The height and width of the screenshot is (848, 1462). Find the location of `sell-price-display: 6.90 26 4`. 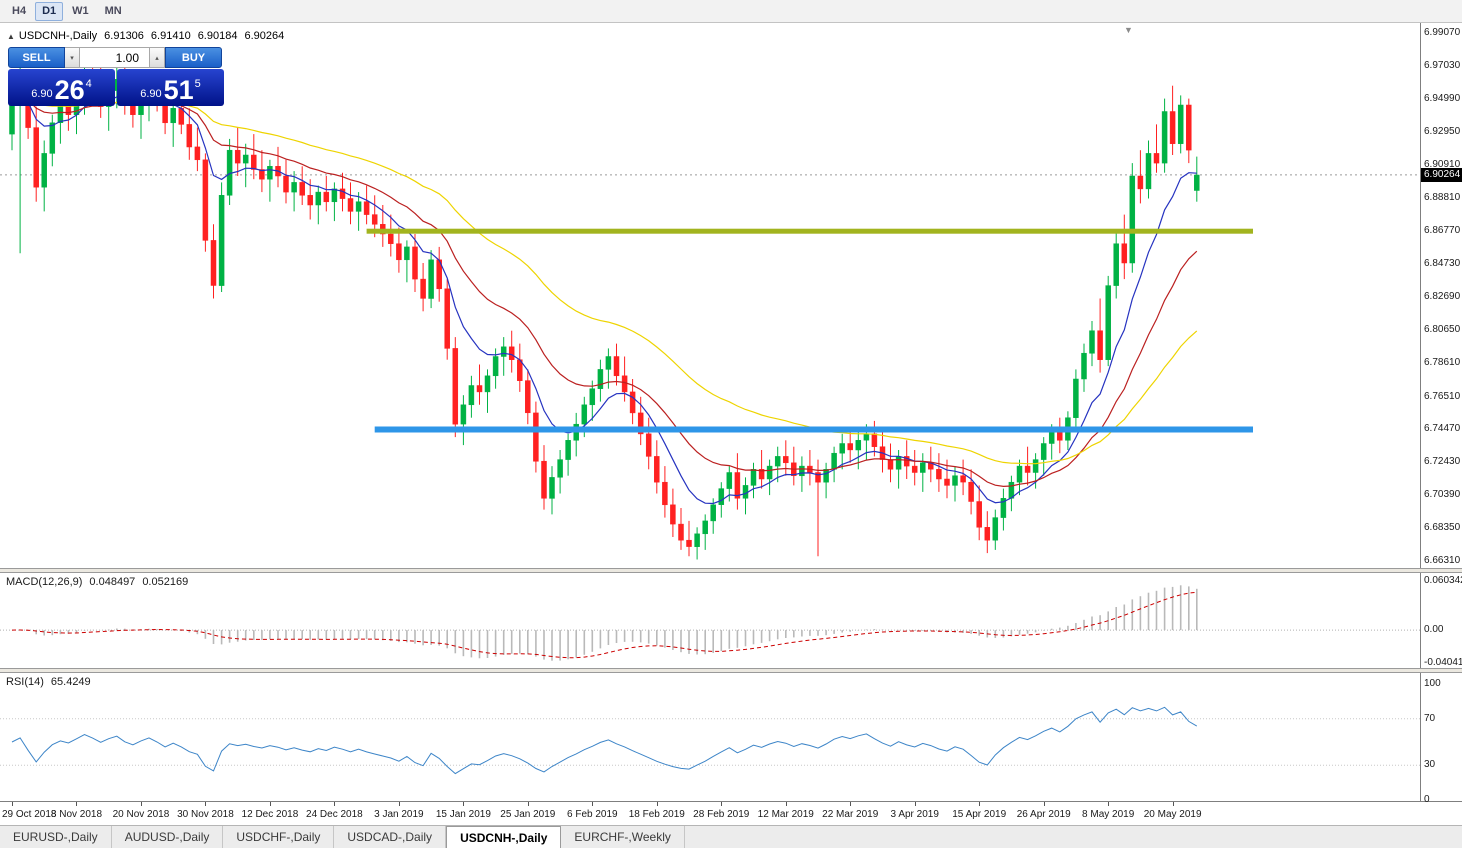

sell-price-display: 6.90 26 4 is located at coordinates (61, 87).